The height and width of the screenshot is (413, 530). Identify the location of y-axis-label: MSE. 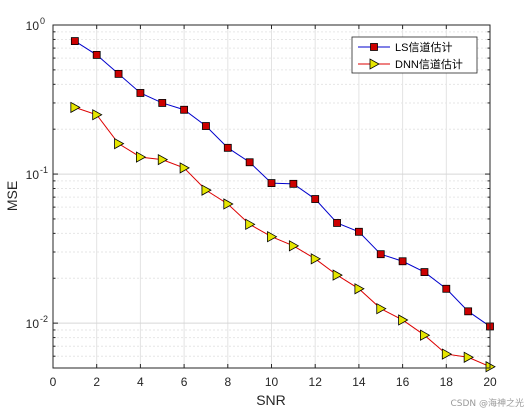
(12, 196).